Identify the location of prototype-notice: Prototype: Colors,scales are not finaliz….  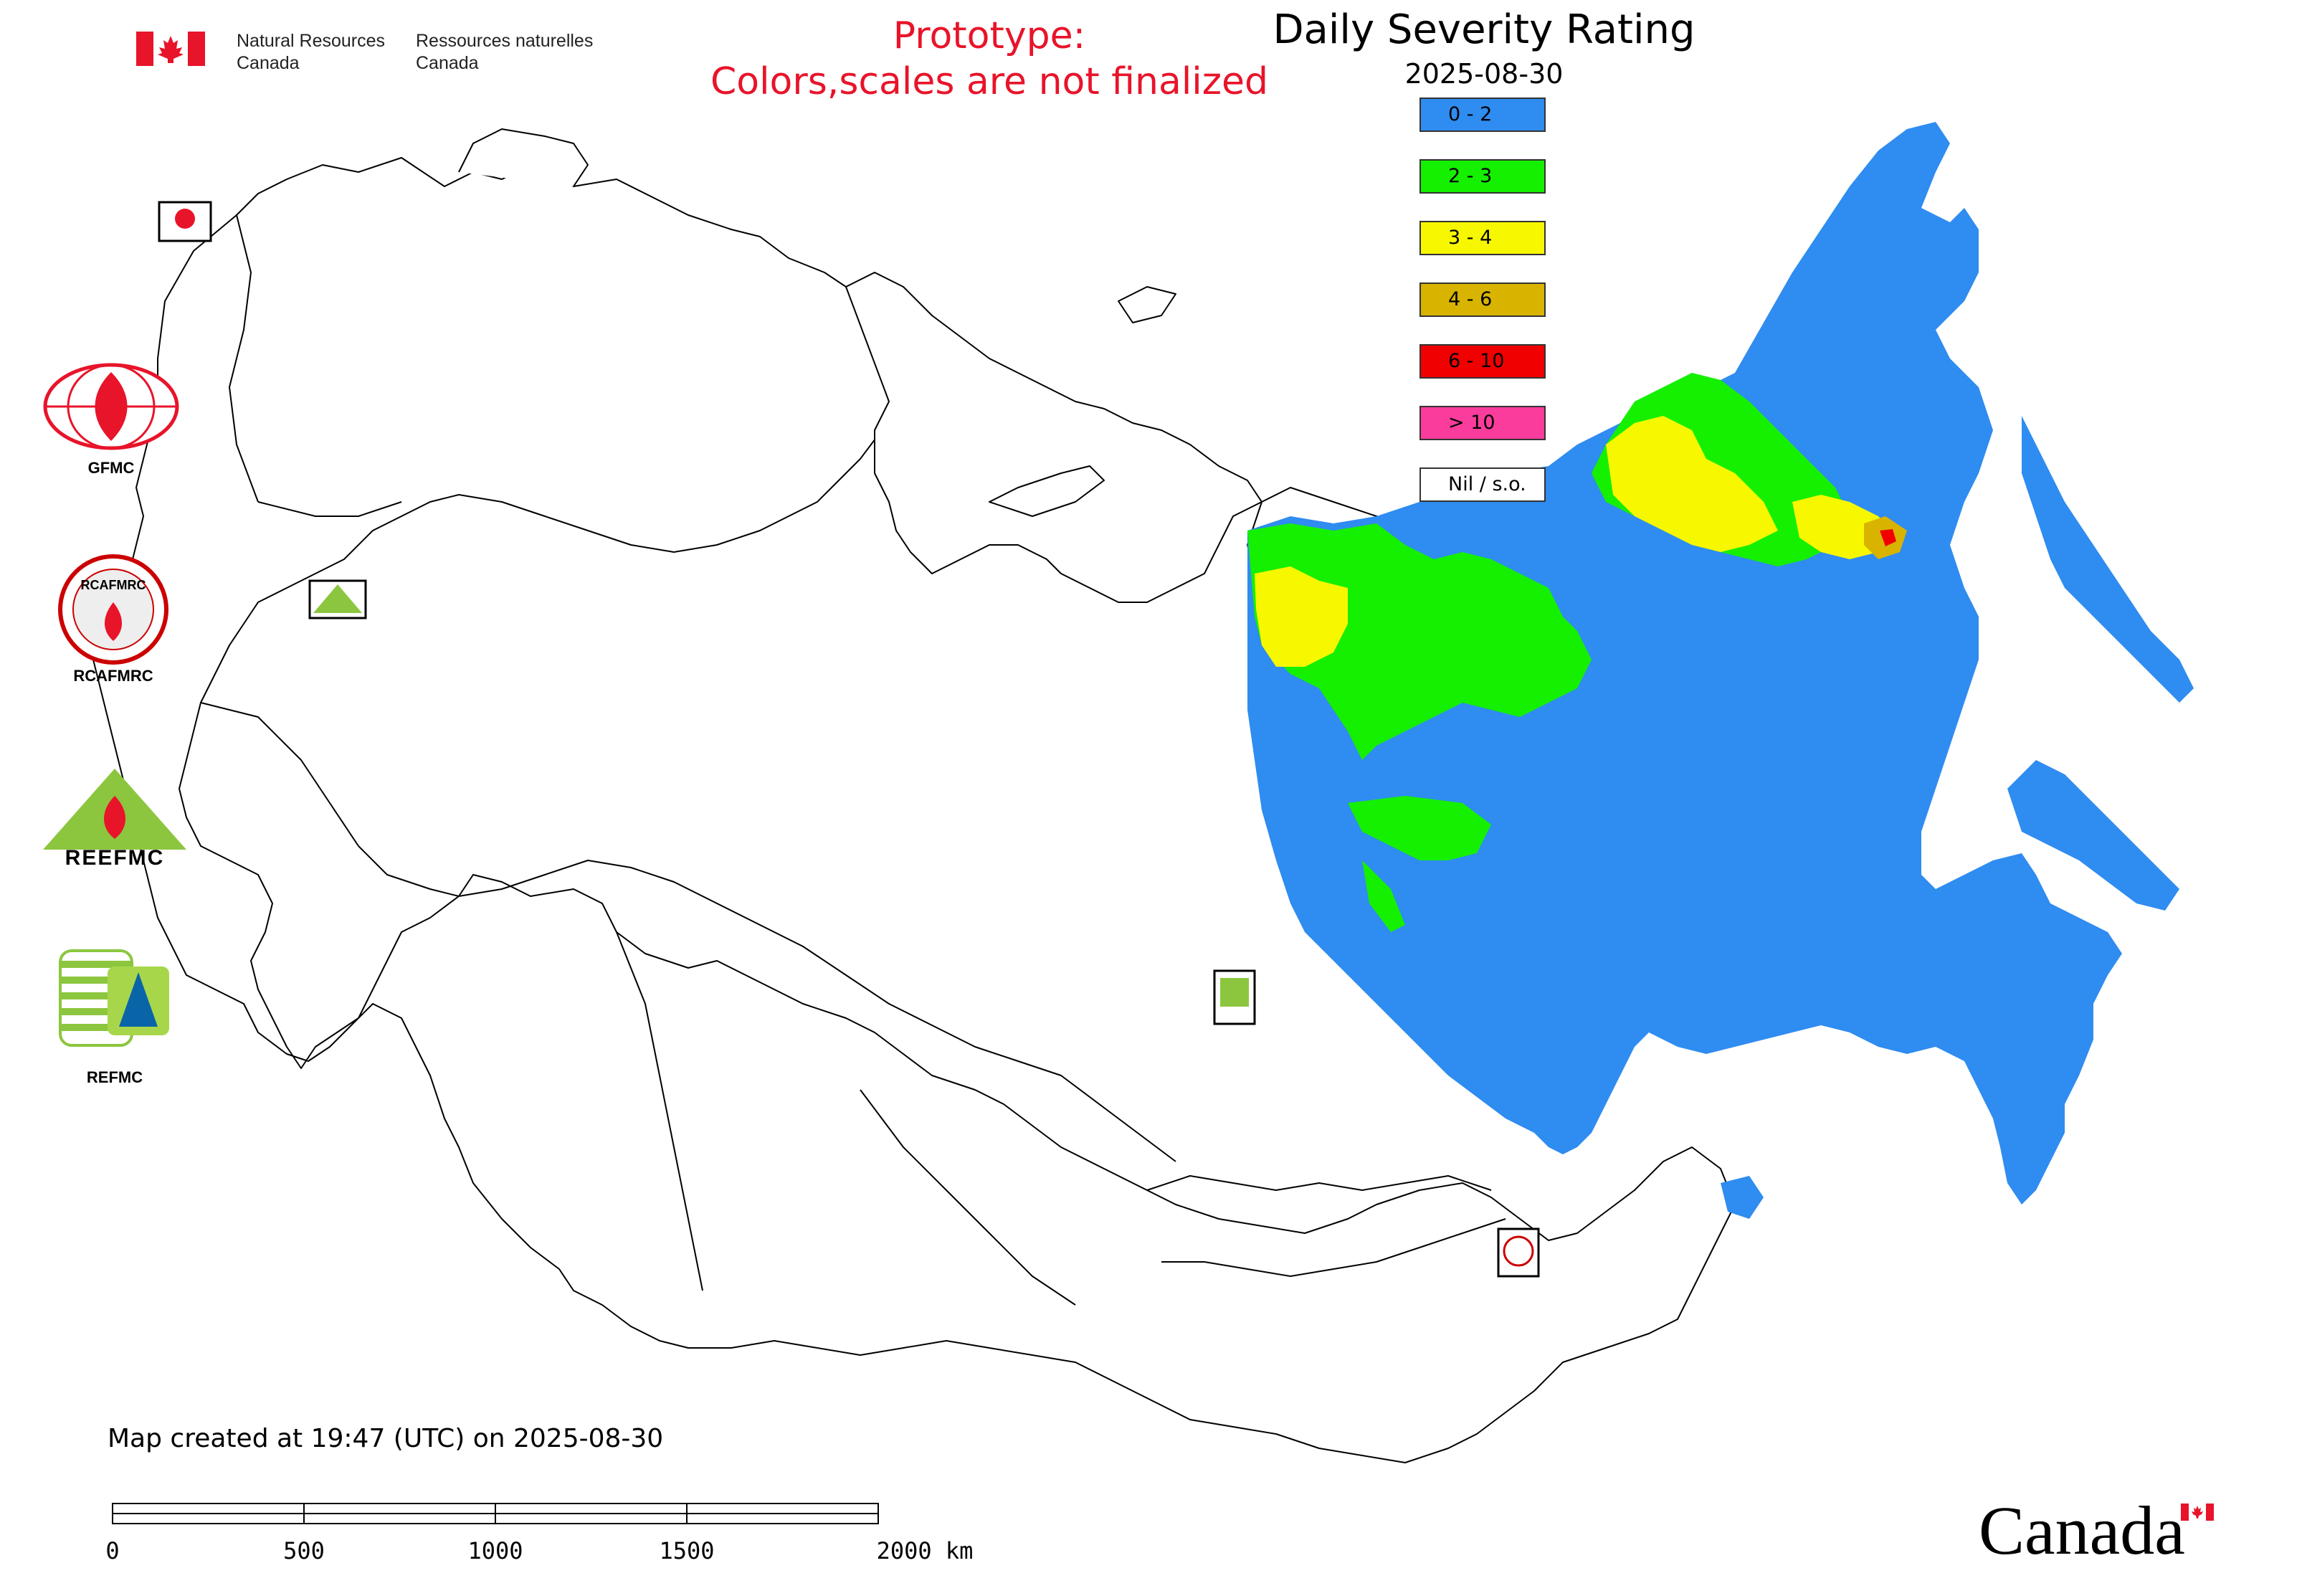
(989, 59).